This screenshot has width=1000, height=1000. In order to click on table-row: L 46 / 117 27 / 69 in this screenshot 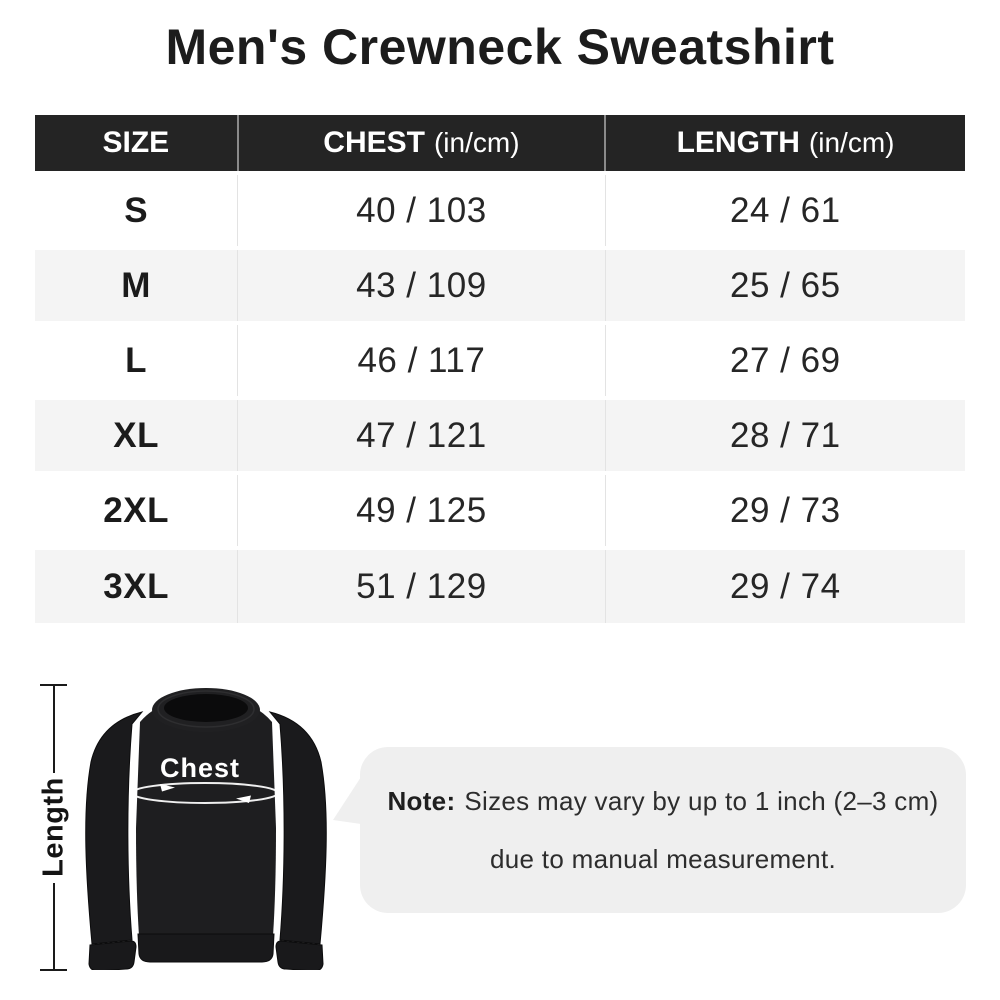, I will do `click(500, 359)`.